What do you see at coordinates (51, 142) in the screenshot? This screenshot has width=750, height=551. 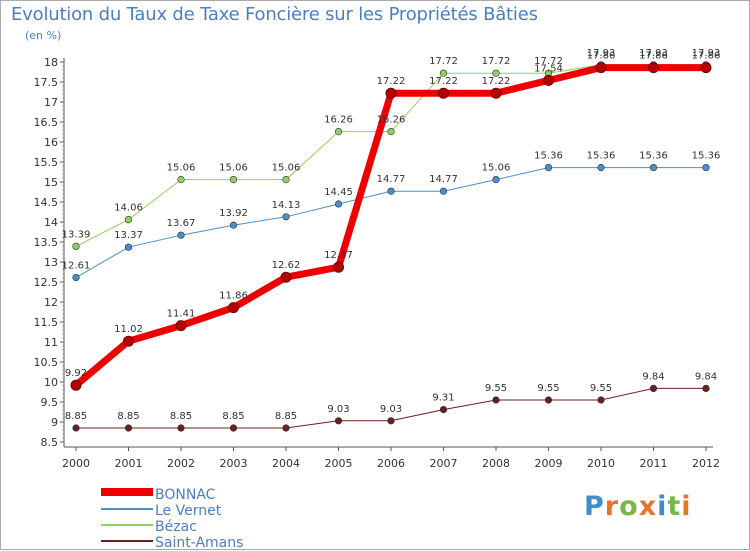 I see `y-tick-label: 16` at bounding box center [51, 142].